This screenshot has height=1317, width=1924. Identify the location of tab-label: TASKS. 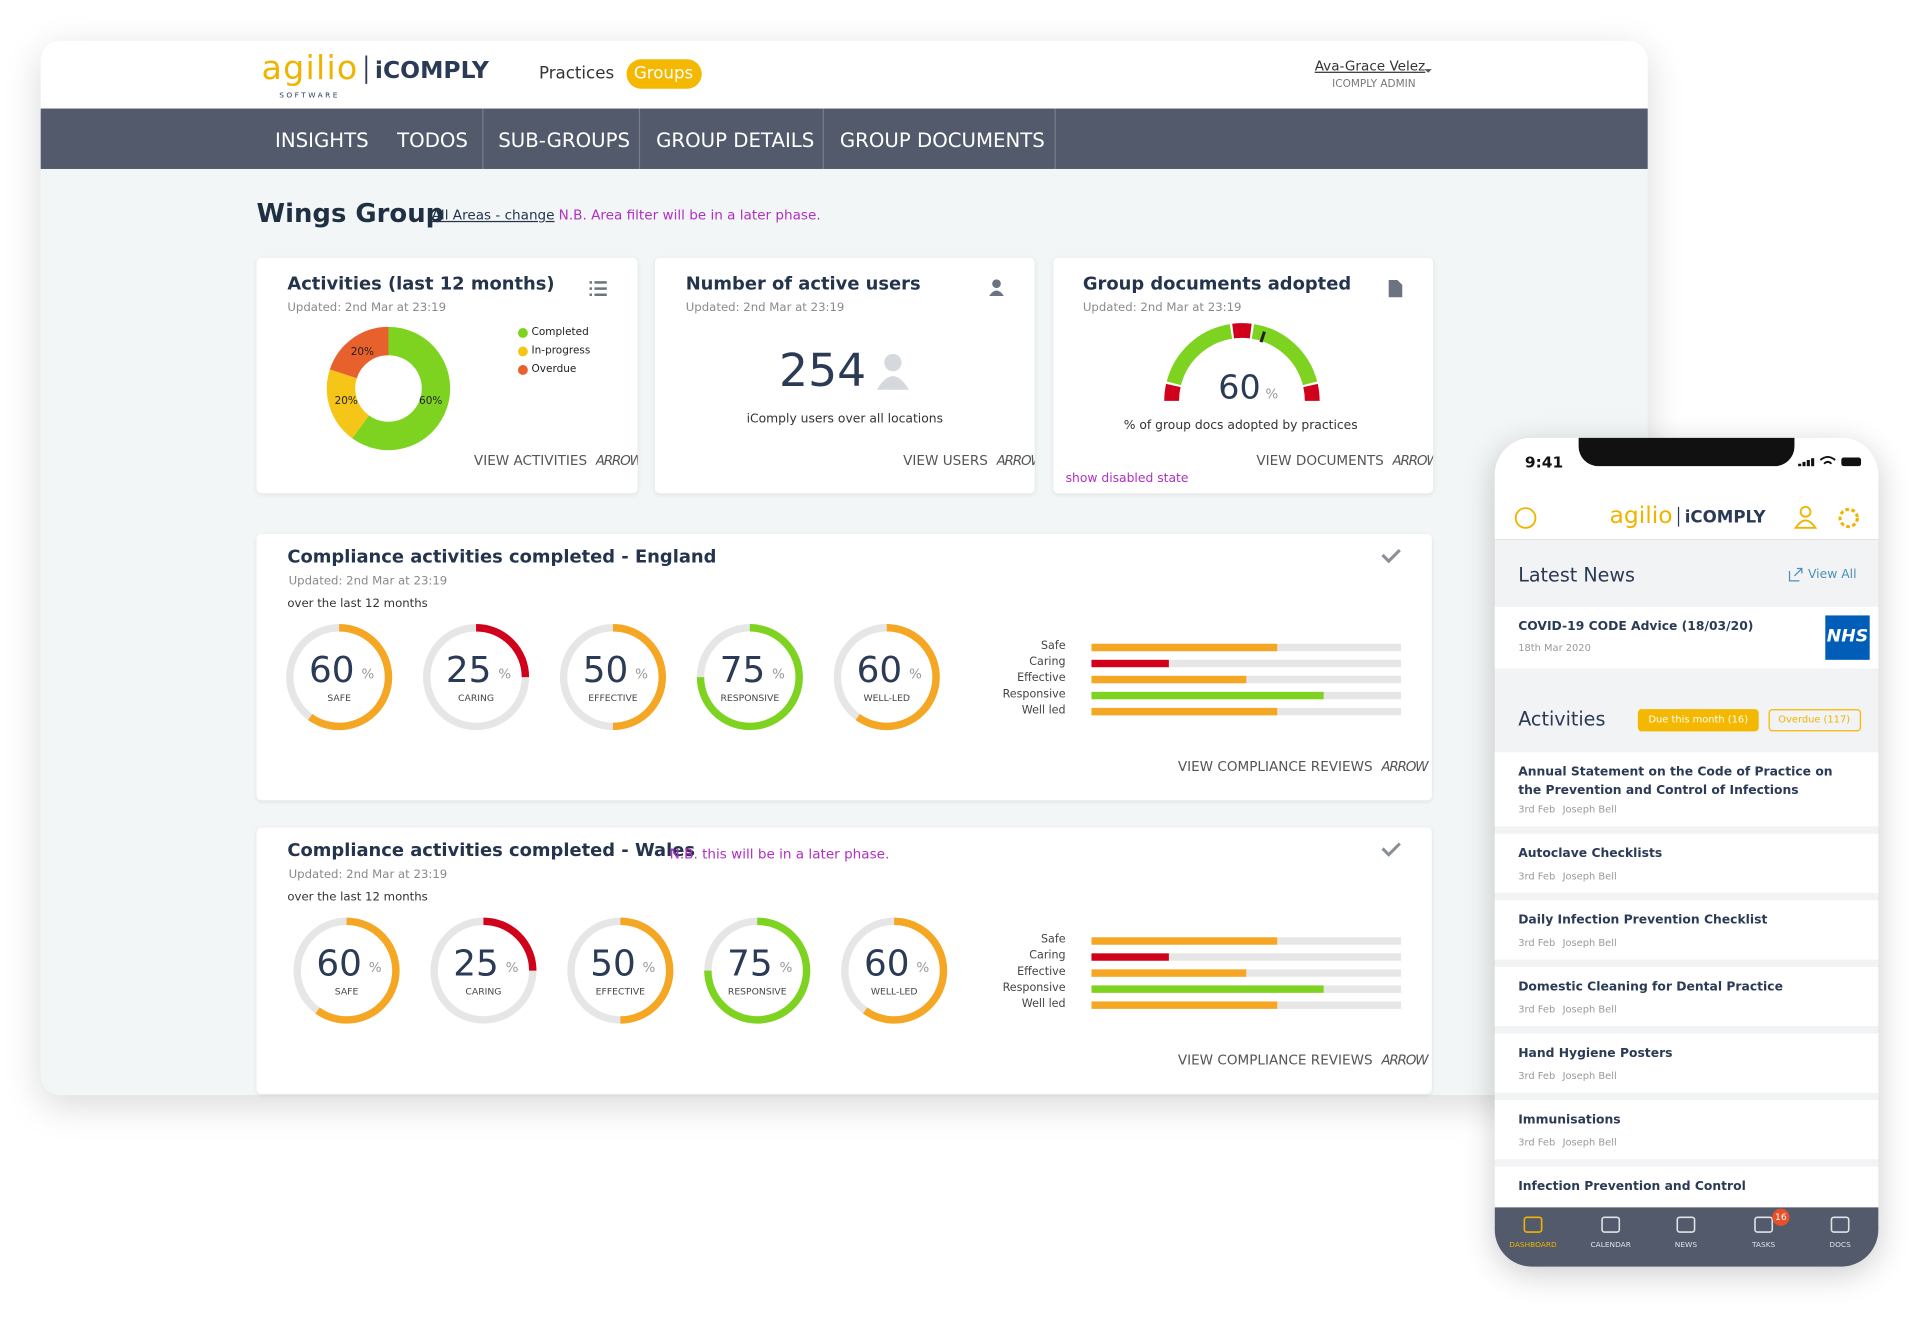
(1763, 1245).